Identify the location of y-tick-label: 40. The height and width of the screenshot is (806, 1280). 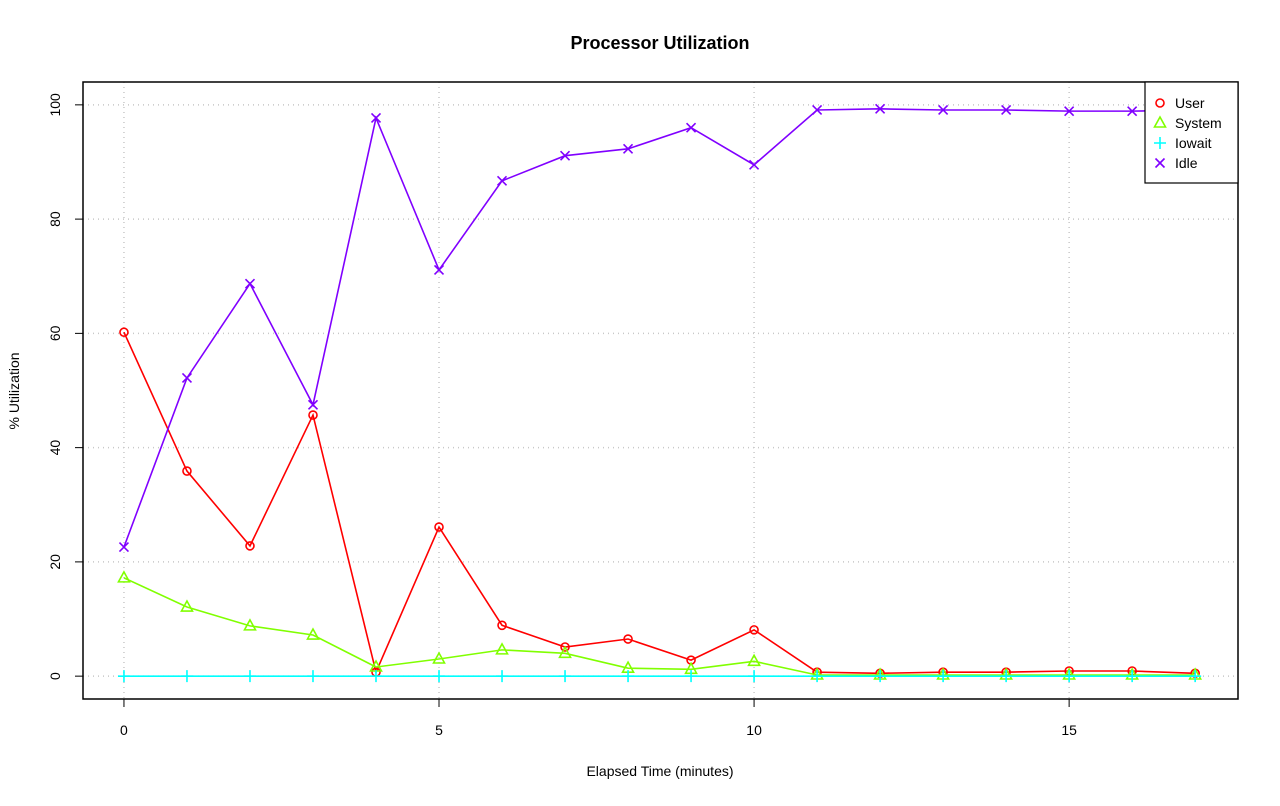
(55, 448).